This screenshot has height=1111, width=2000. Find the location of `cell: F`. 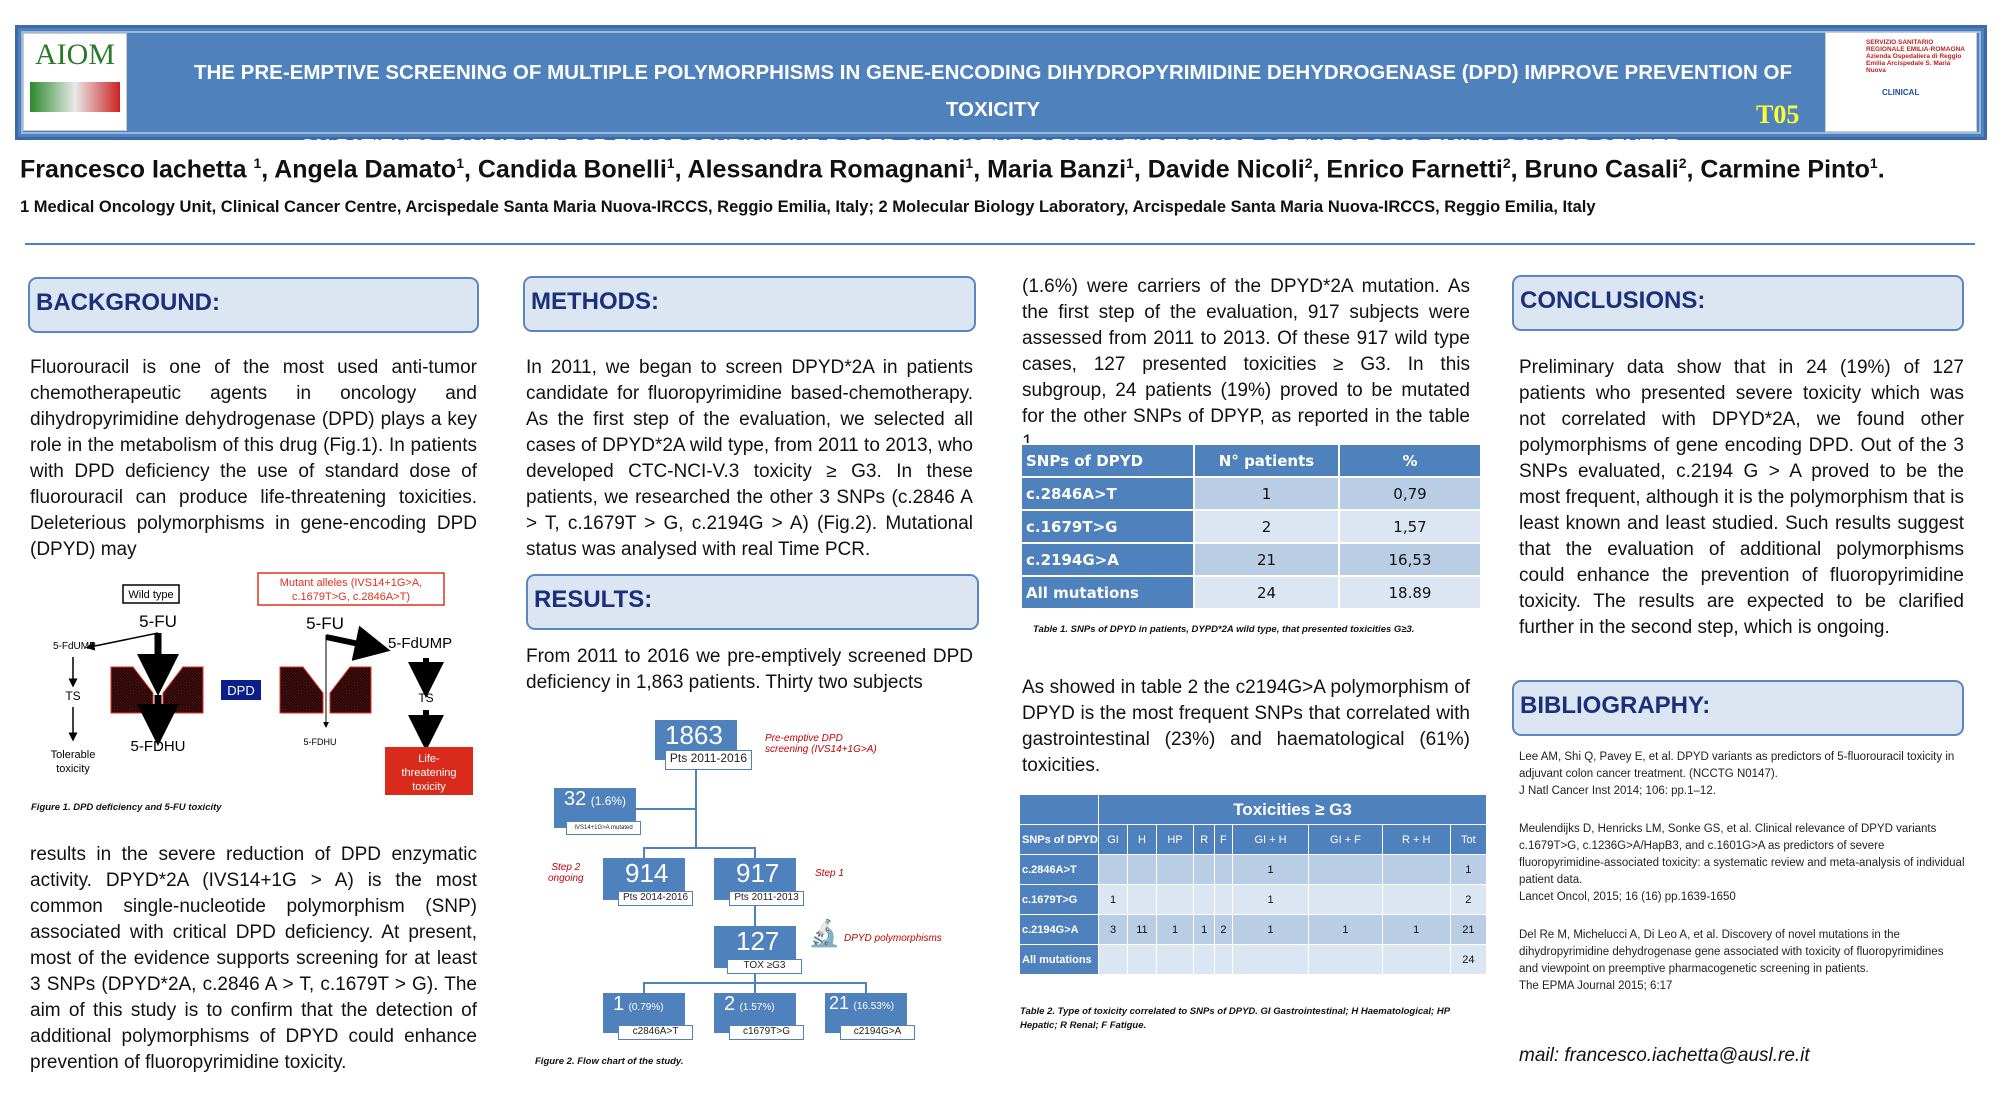

cell: F is located at coordinates (1223, 839).